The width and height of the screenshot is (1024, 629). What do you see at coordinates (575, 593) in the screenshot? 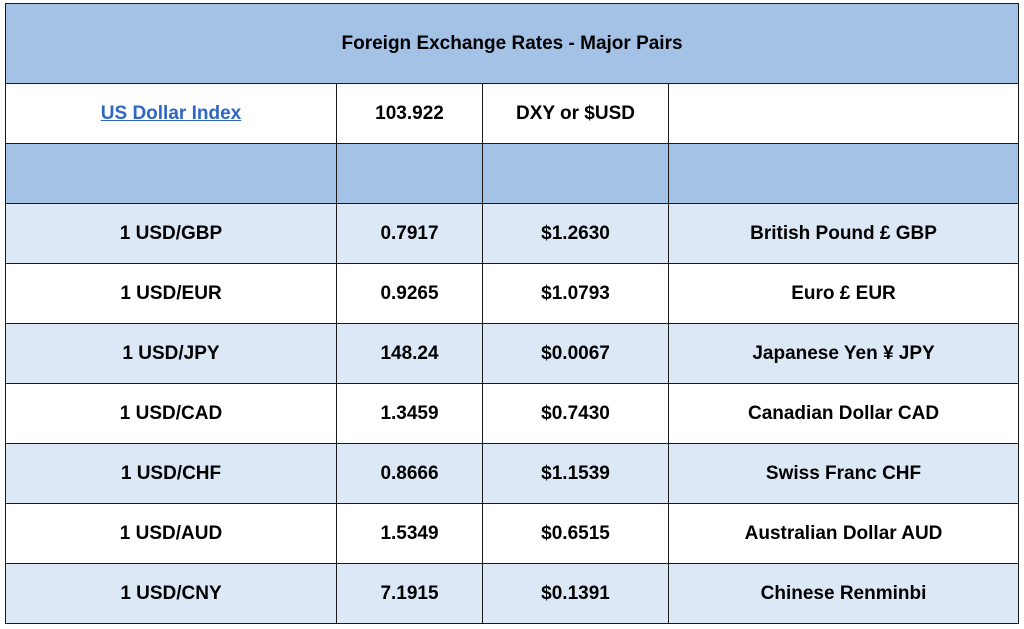
I see `usd-value-cell: $0.1391` at bounding box center [575, 593].